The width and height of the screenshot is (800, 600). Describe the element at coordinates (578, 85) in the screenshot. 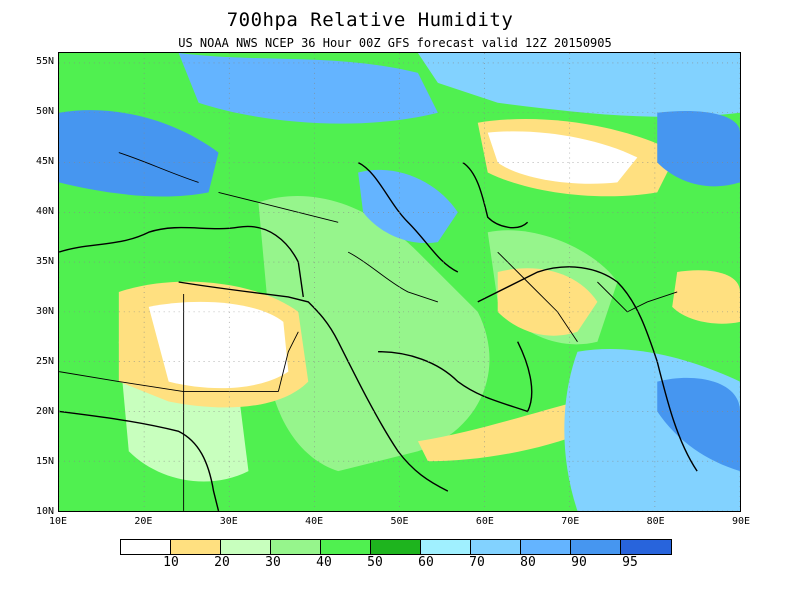

I see `region-humid-north` at that location.